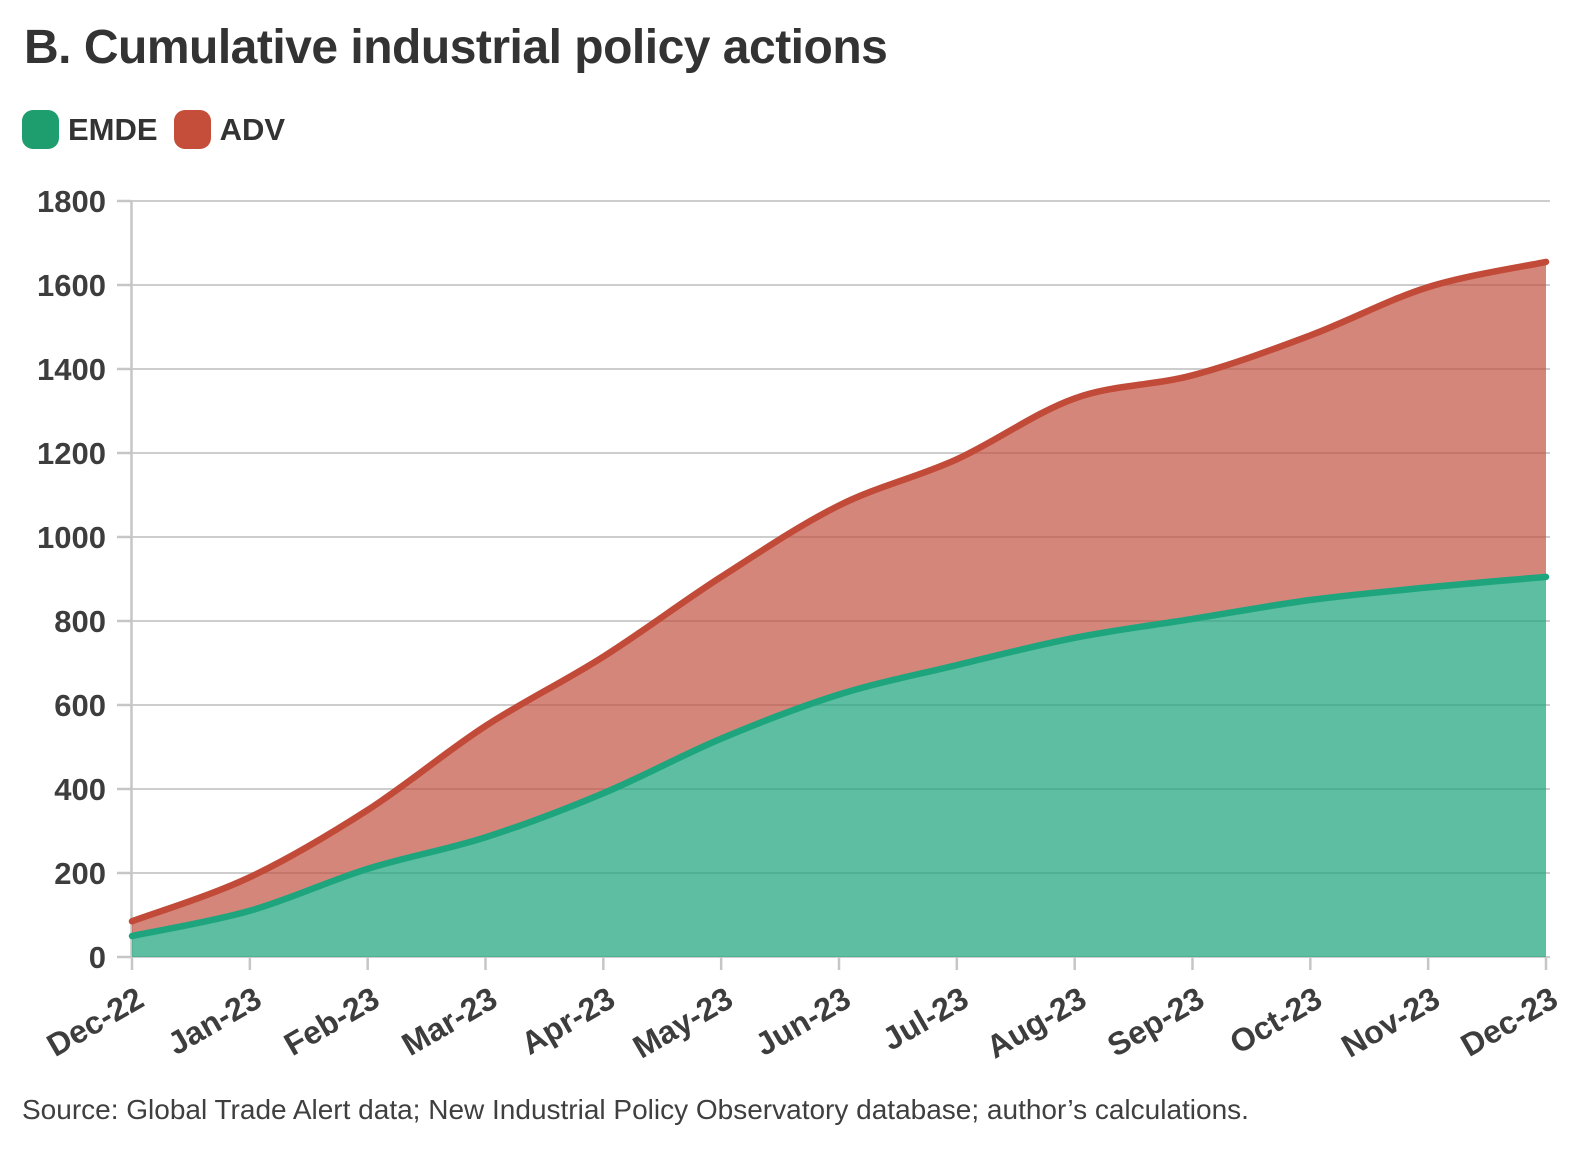 The height and width of the screenshot is (1150, 1588). I want to click on y-tick-label: 400, so click(80, 789).